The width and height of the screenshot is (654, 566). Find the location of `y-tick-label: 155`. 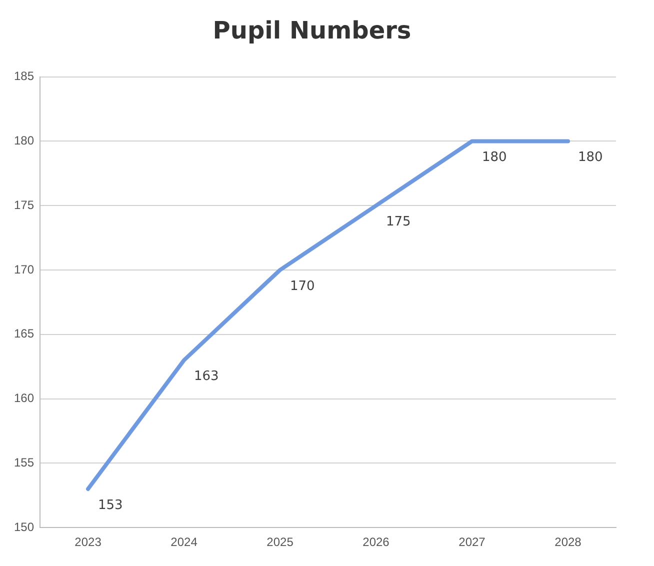

y-tick-label: 155 is located at coordinates (24, 463).